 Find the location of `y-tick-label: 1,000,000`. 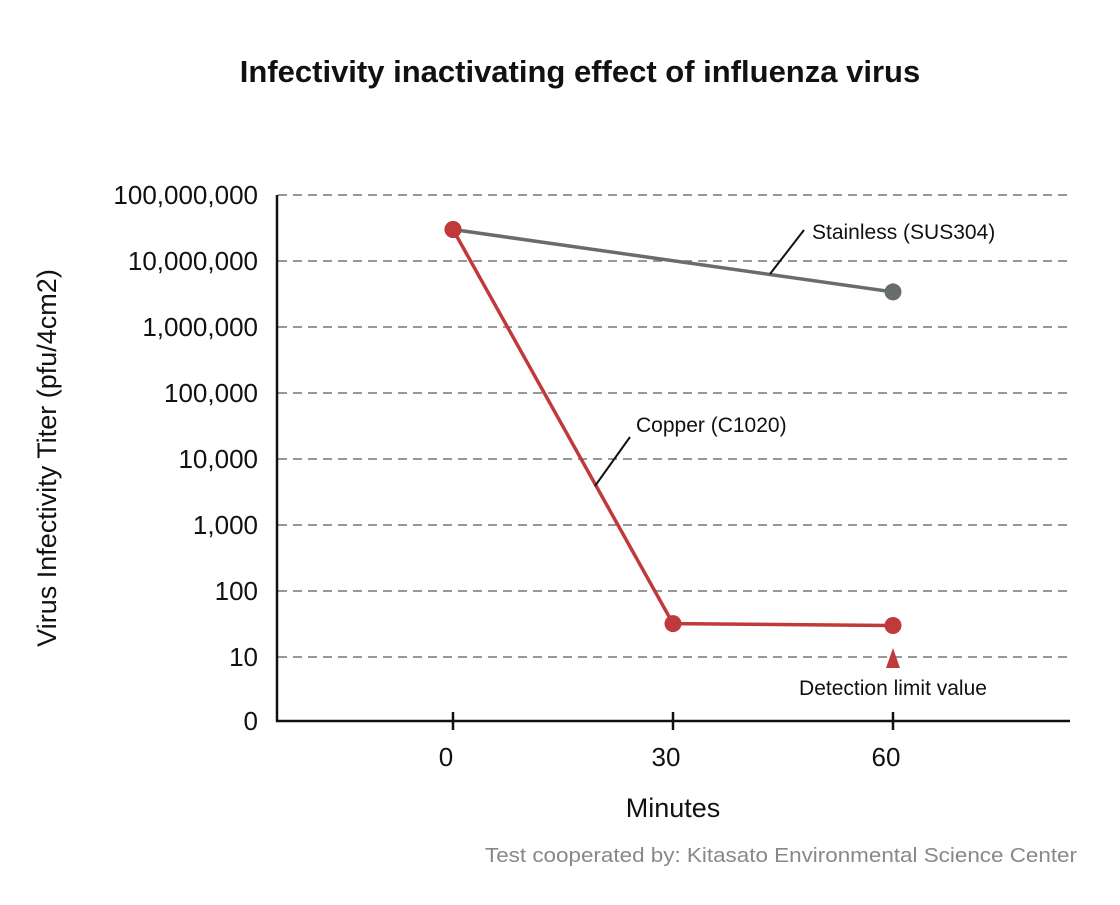

y-tick-label: 1,000,000 is located at coordinates (200, 327).